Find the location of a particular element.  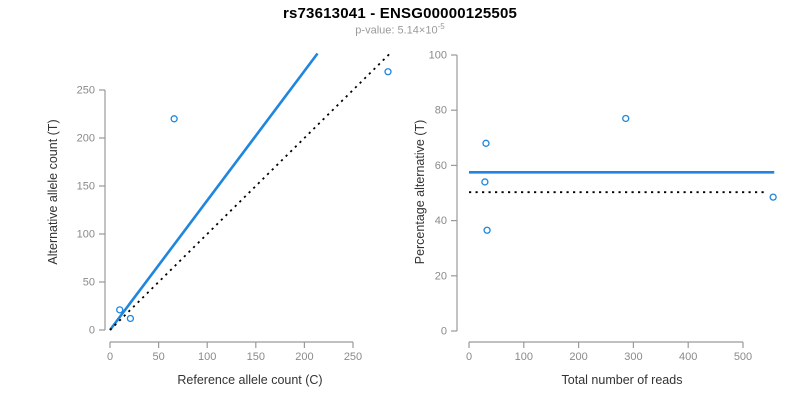

y-tick-label: 150 is located at coordinates (86, 187).